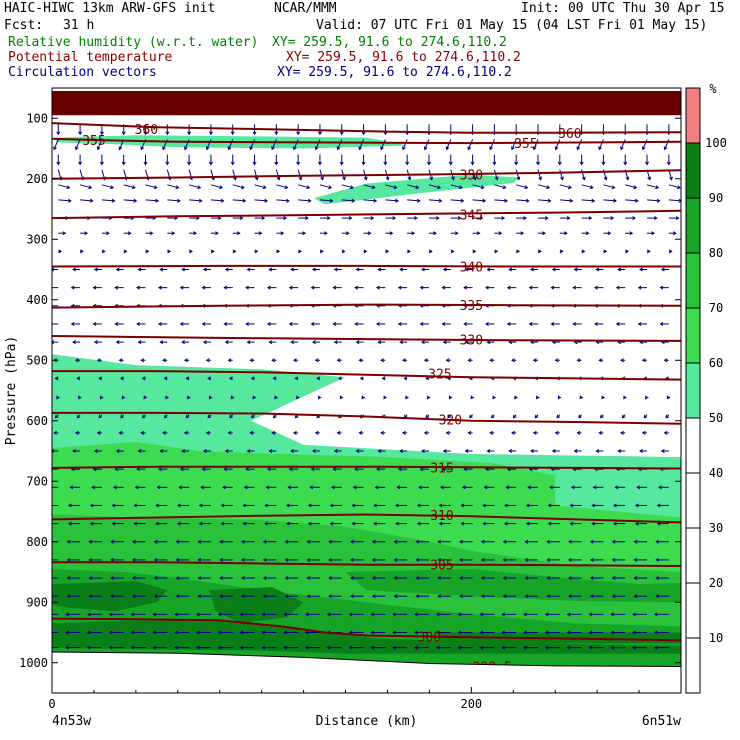  Describe the element at coordinates (93, 141) in the screenshot. I see `theta-label: 355` at that location.